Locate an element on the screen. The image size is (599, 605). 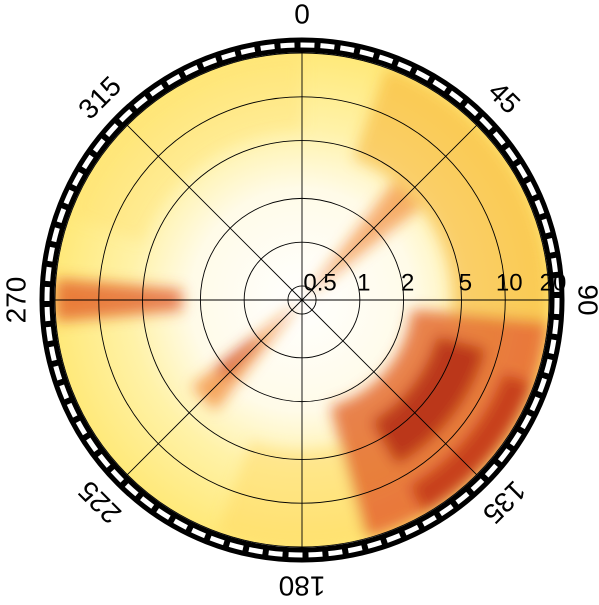
theta-tick-label: 0 is located at coordinates (302, 14).